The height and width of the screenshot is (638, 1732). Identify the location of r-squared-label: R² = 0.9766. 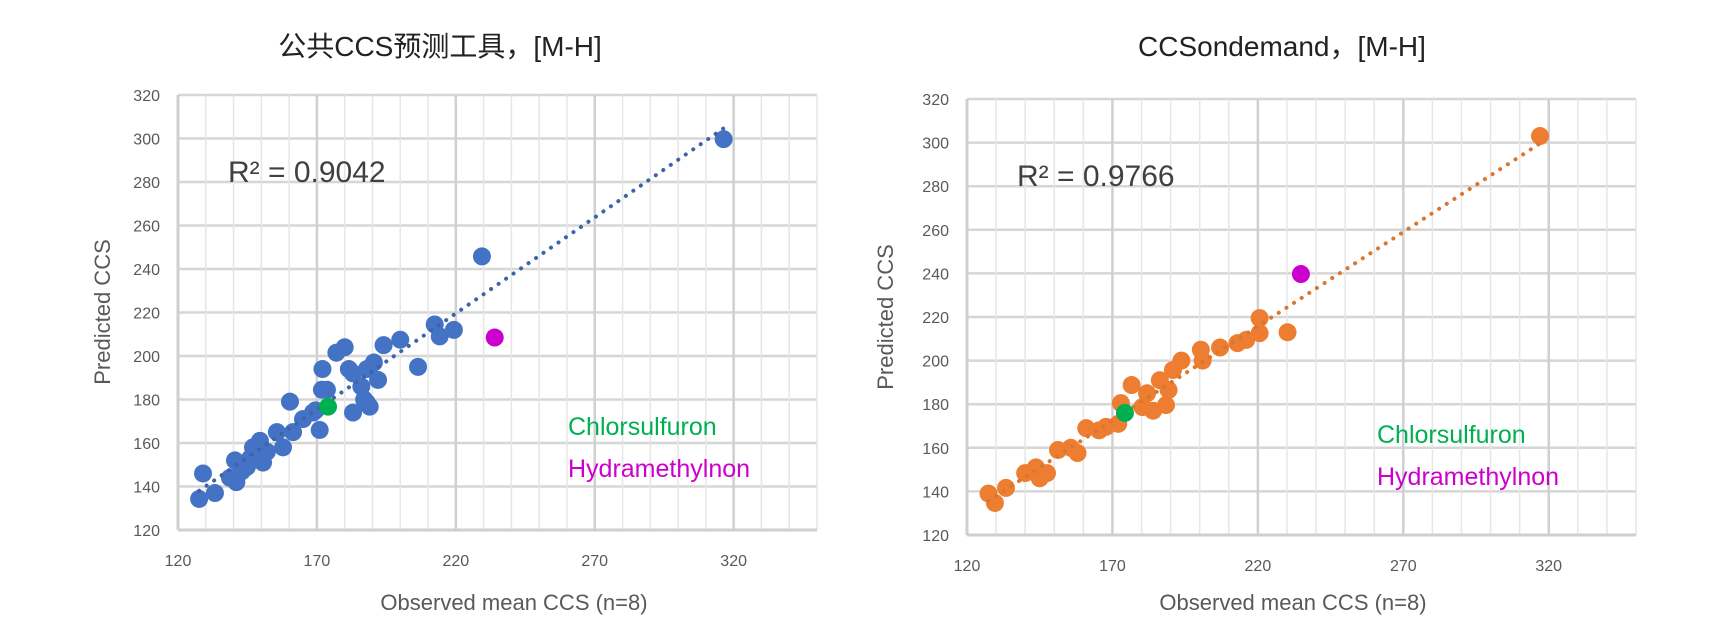
(1096, 176).